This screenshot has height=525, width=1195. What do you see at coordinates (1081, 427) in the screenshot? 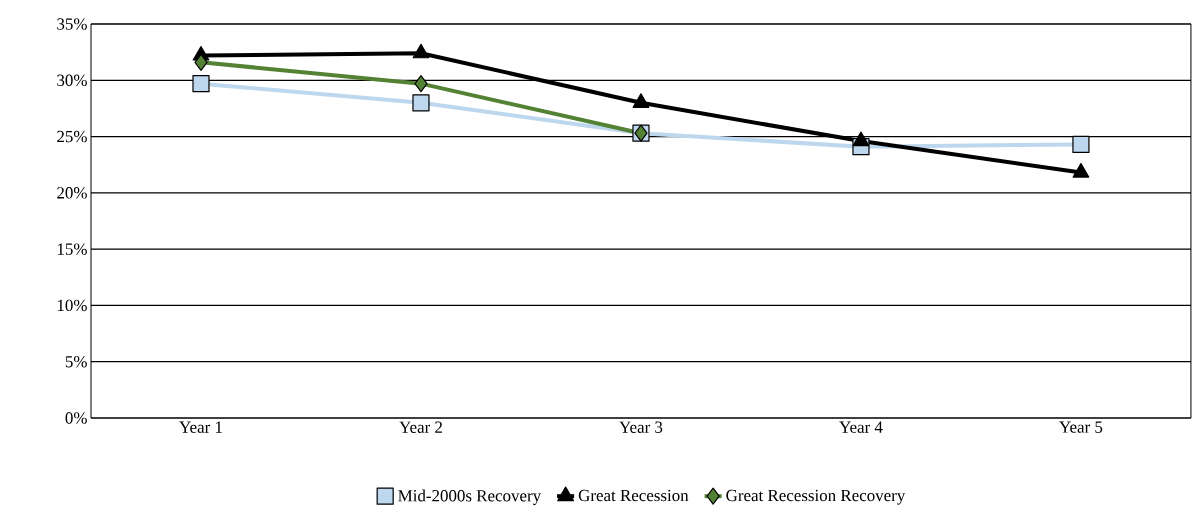
I see `x-tick-label: Year 5` at bounding box center [1081, 427].